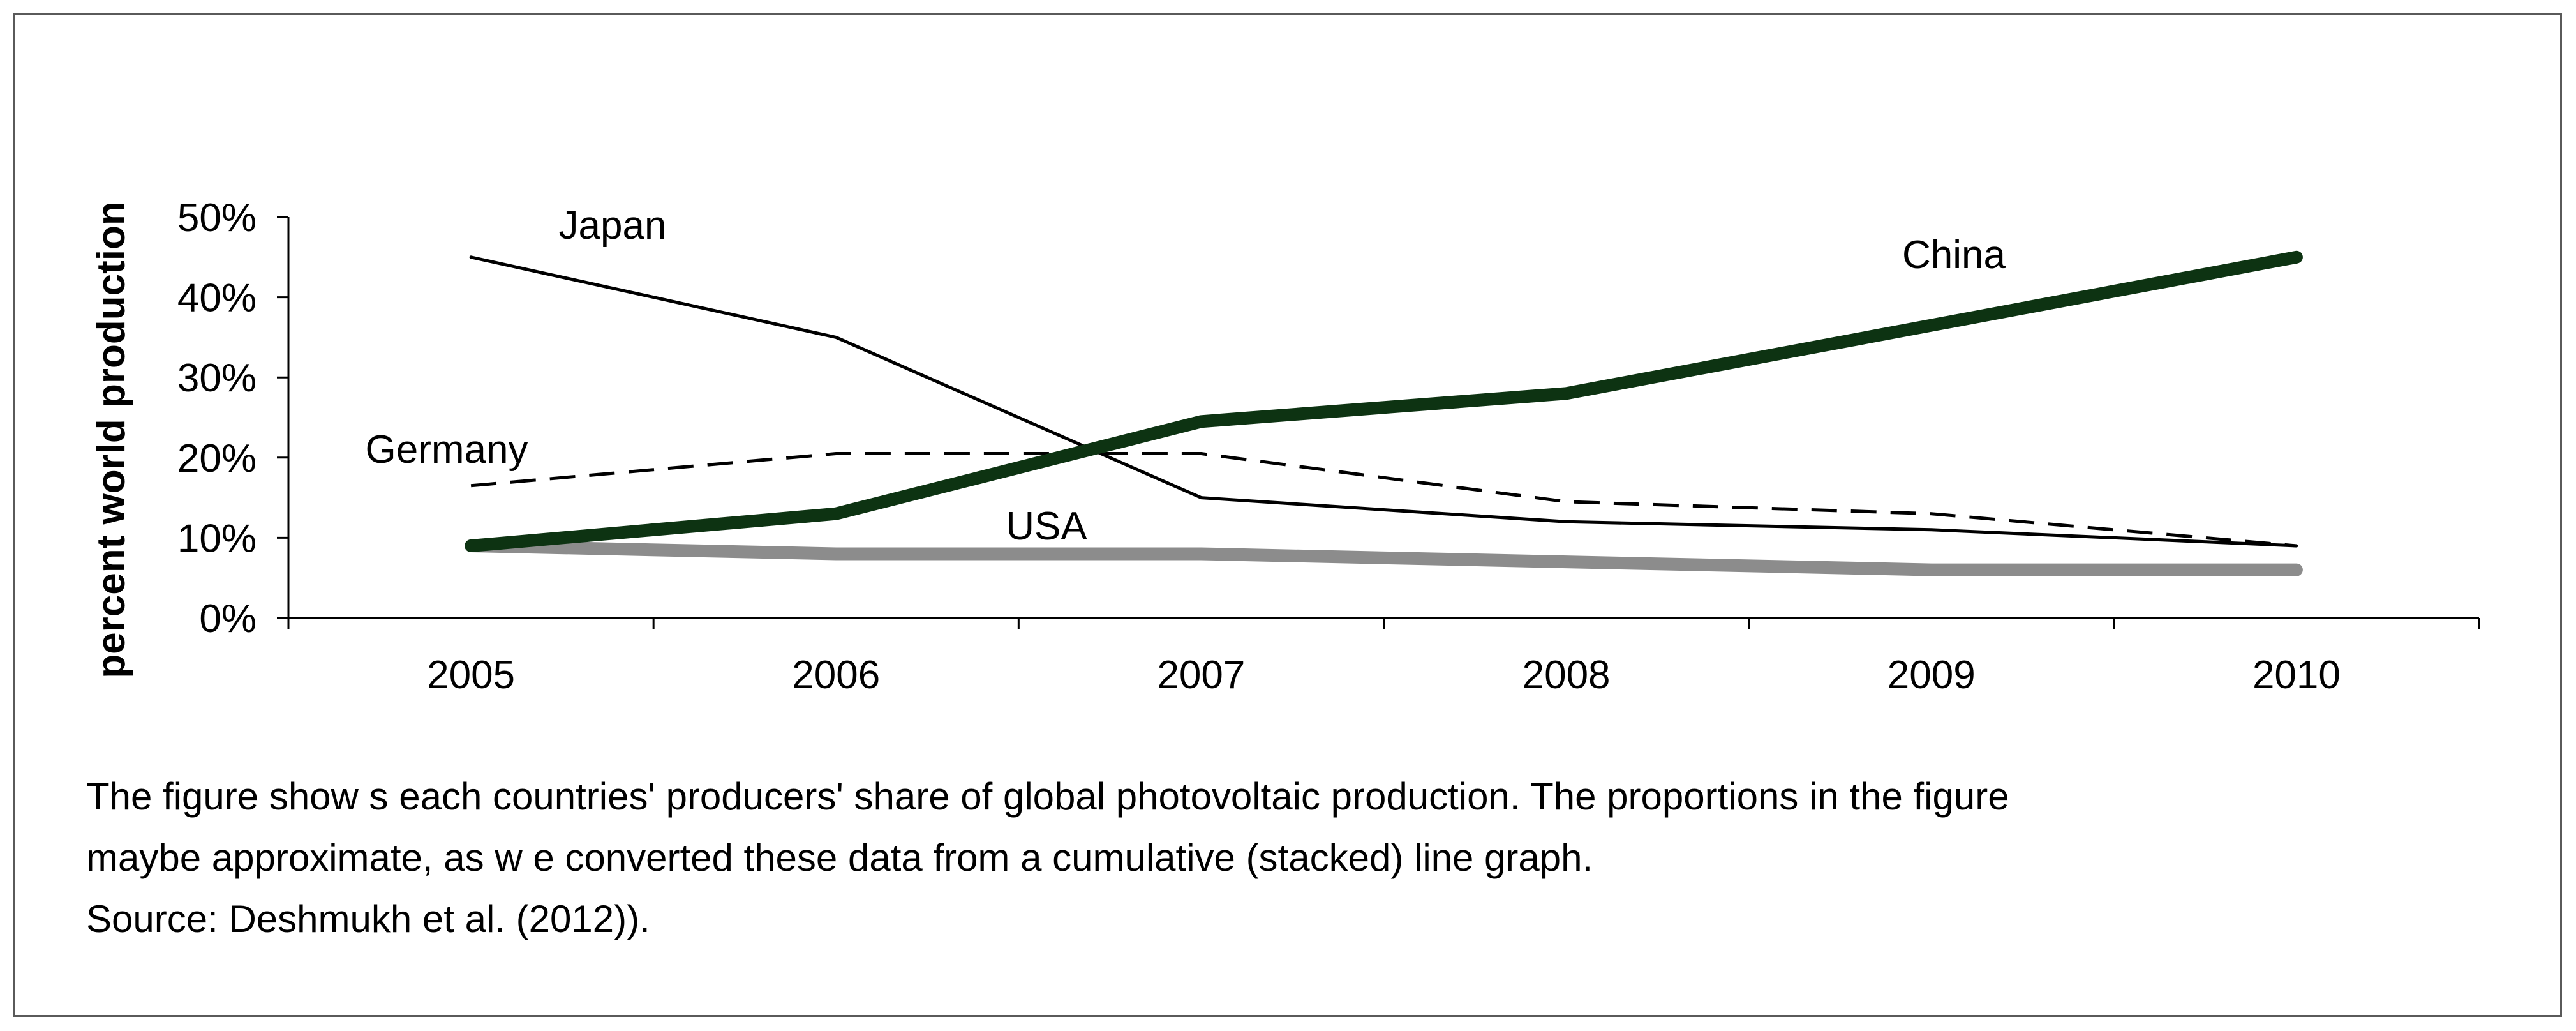 The image size is (2576, 1031). Describe the element at coordinates (368, 919) in the screenshot. I see `caption-line-3: Source: Deshmukh et al. (2012)).` at that location.